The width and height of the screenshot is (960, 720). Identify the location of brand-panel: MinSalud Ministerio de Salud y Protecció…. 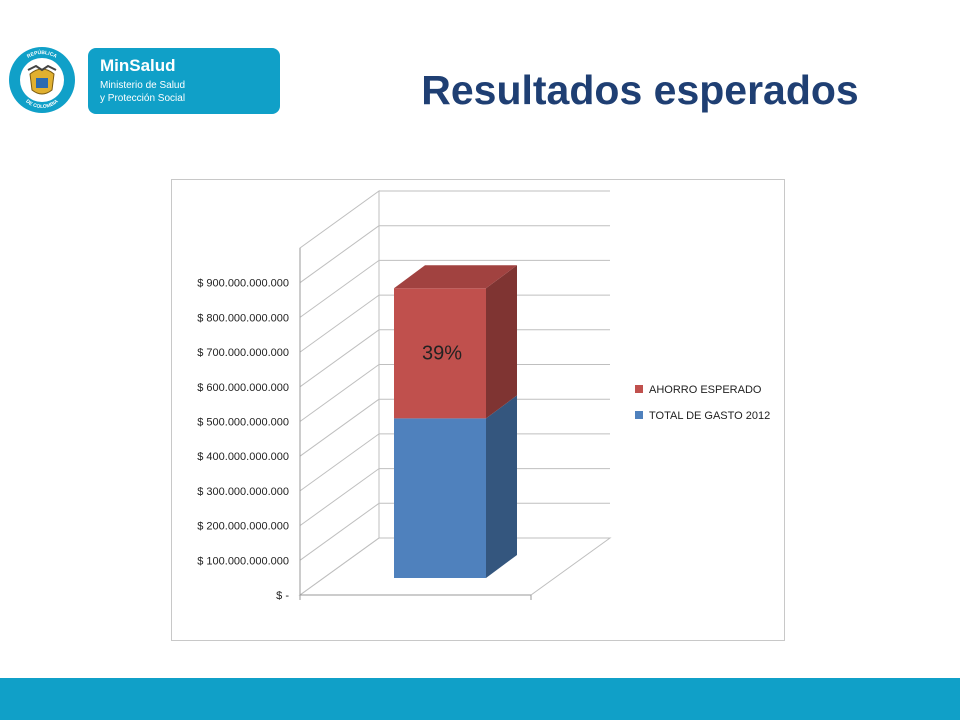
(184, 81).